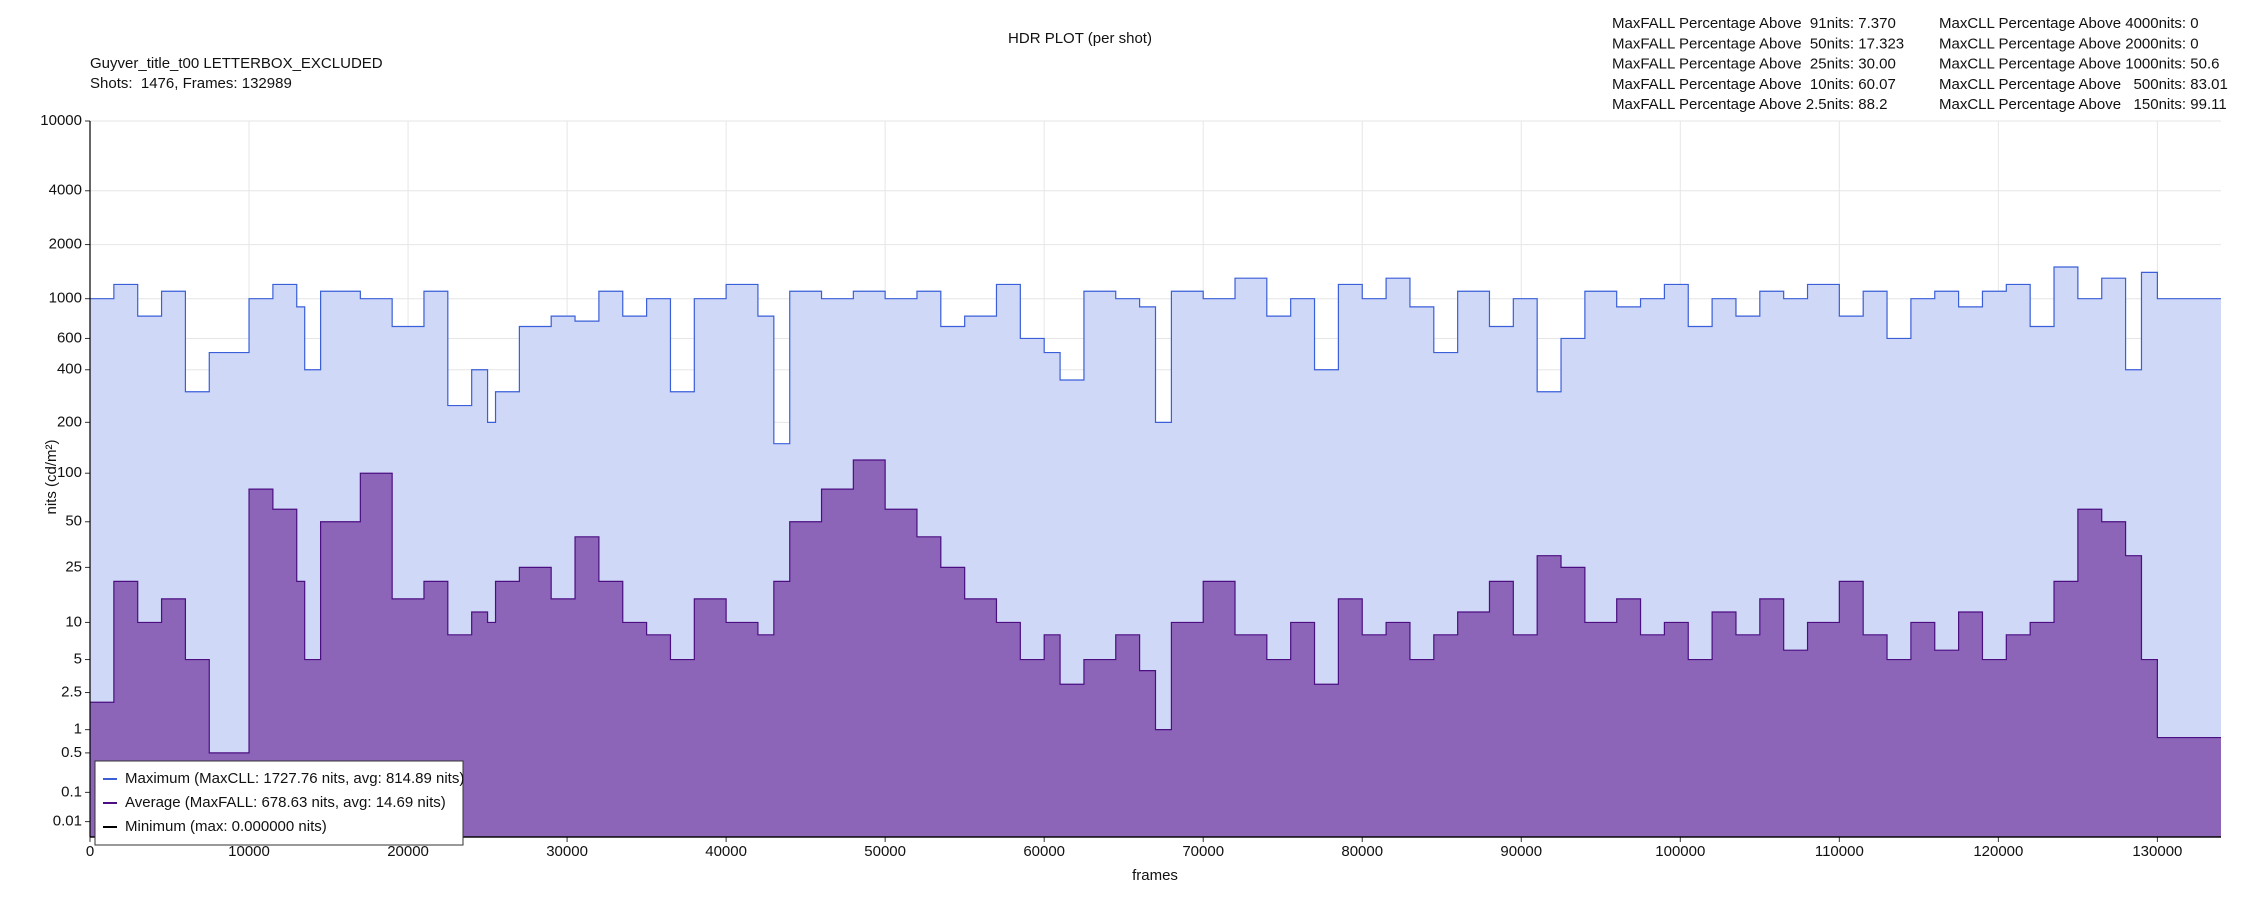 The height and width of the screenshot is (900, 2250). Describe the element at coordinates (1758, 43) in the screenshot. I see `stat-line: MaxFALL Percentage Above 50nits: 17.323` at that location.